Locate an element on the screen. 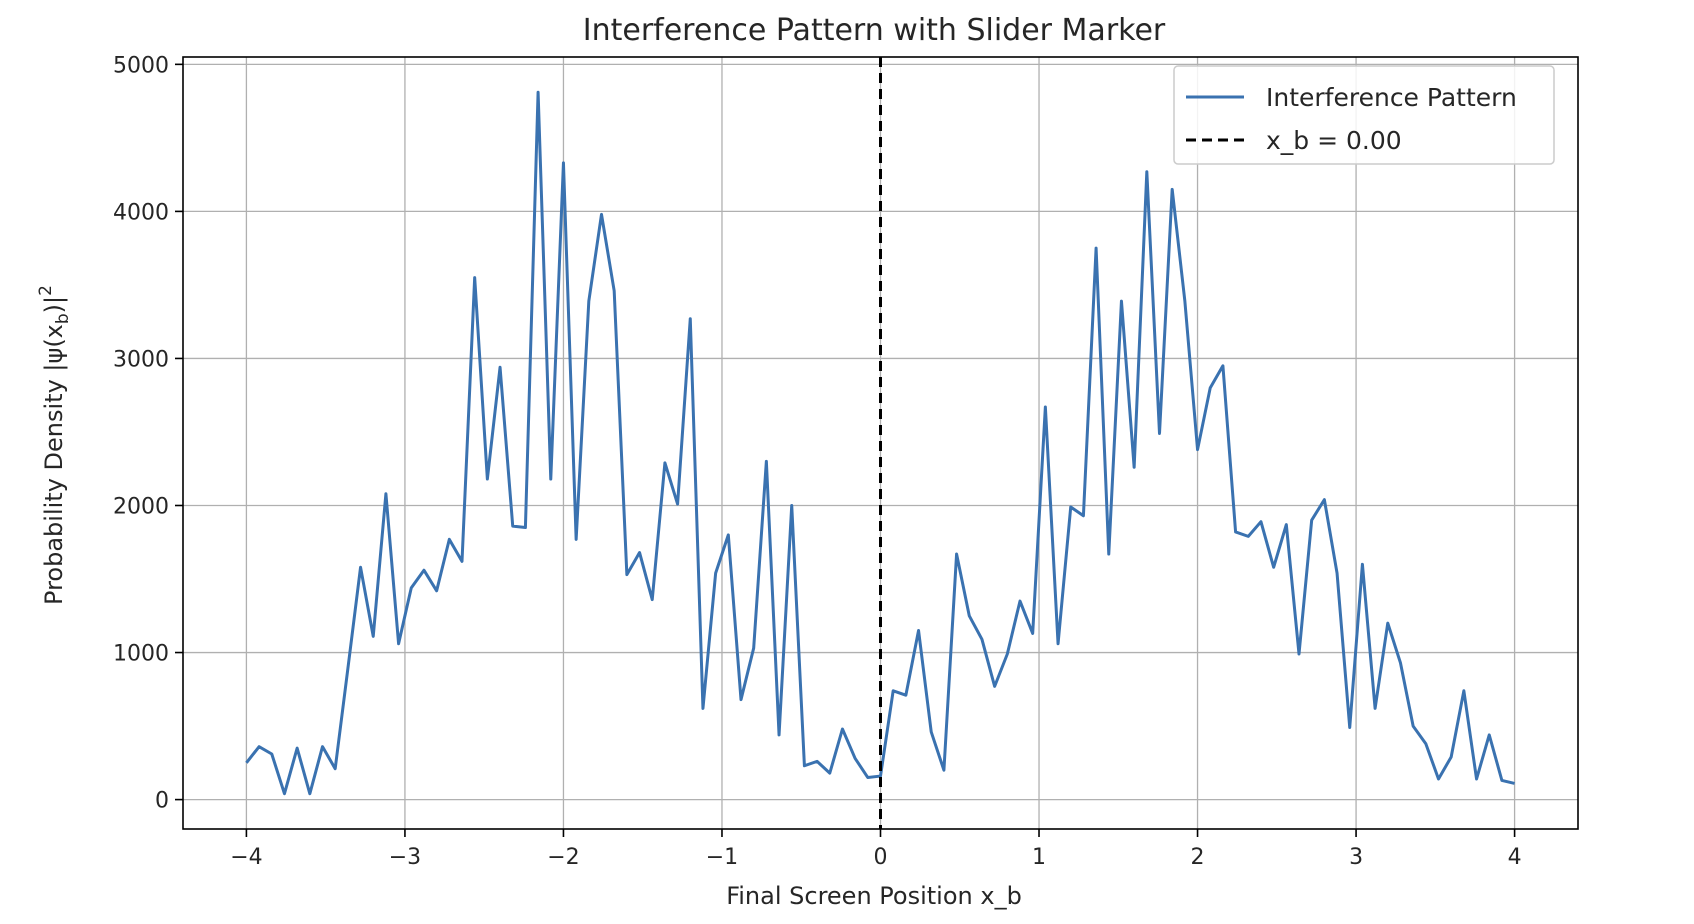 Image resolution: width=1694 pixels, height=924 pixels. x-tick-label: 3 is located at coordinates (1356, 857).